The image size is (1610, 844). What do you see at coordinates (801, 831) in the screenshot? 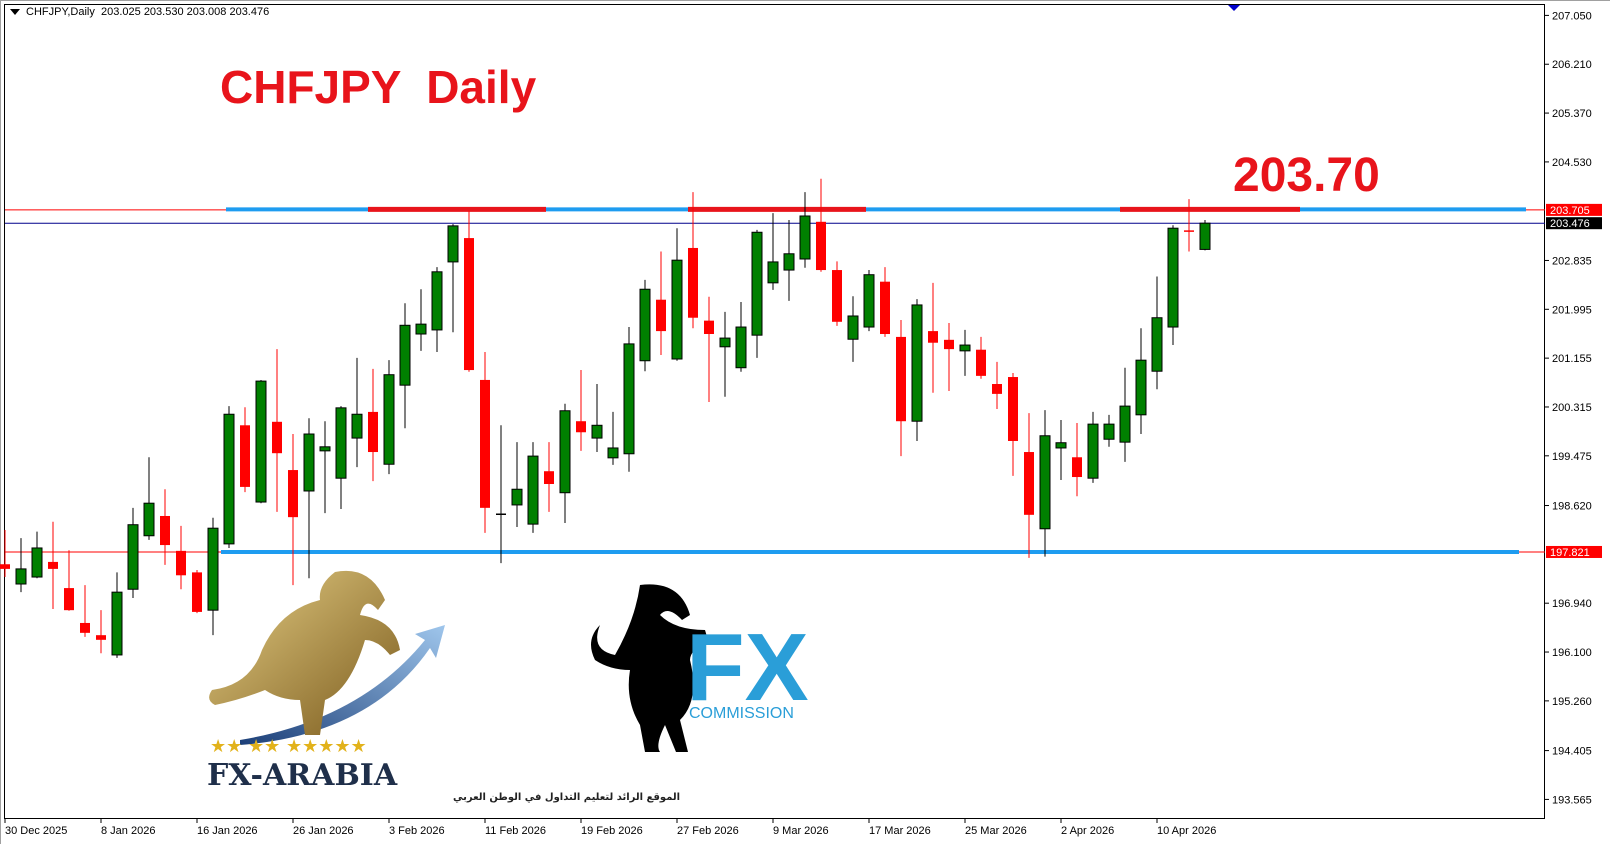
I see `date-tick-label: 9 Mar 2026` at bounding box center [801, 831].